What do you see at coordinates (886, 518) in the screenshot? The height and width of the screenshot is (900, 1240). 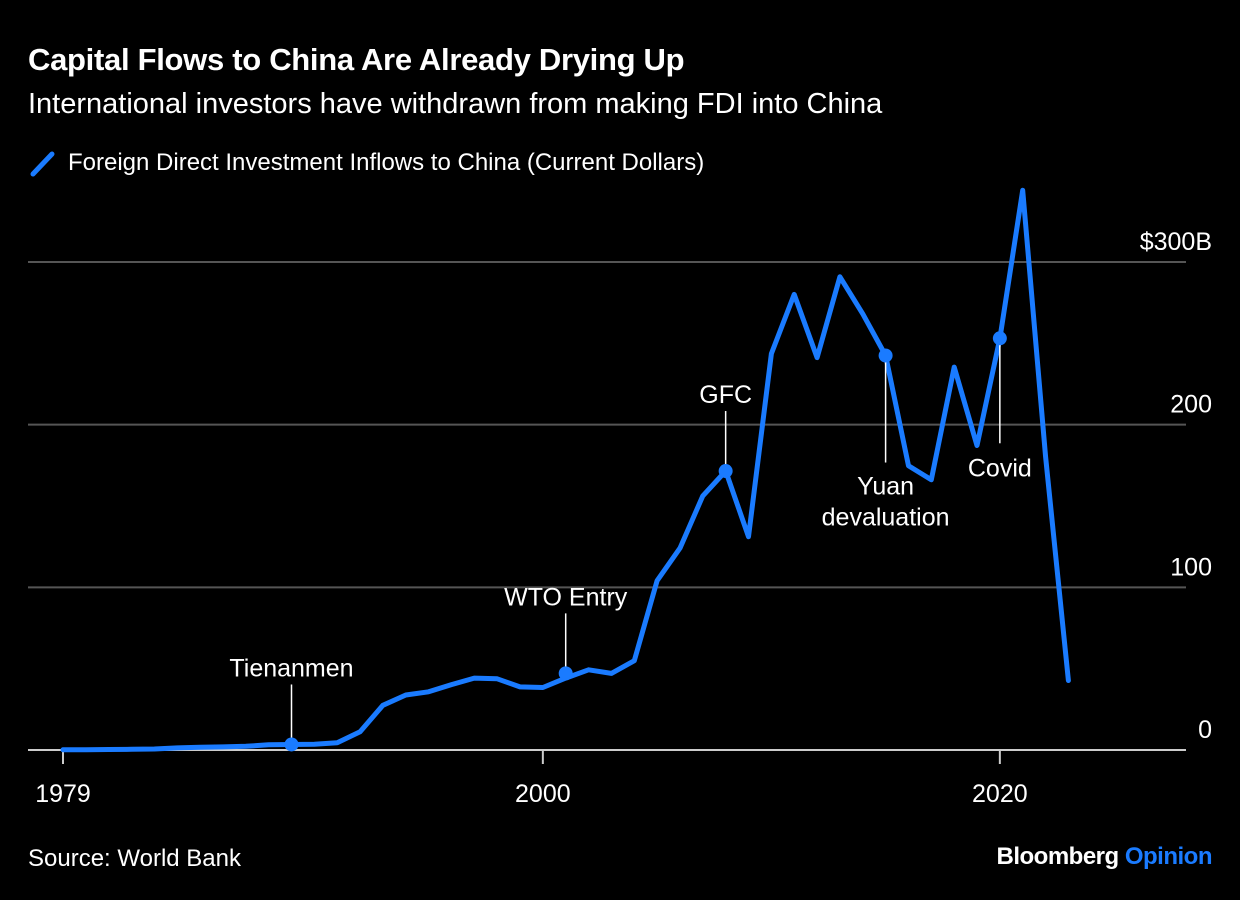 I see `annotation-label-3-1: devaluation` at bounding box center [886, 518].